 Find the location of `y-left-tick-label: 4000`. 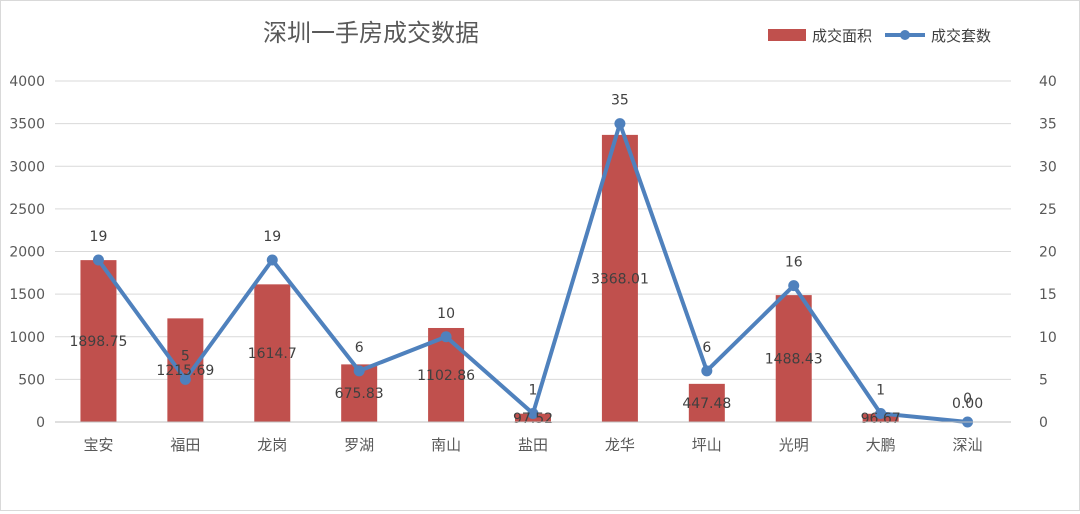

y-left-tick-label: 4000 is located at coordinates (27, 82).